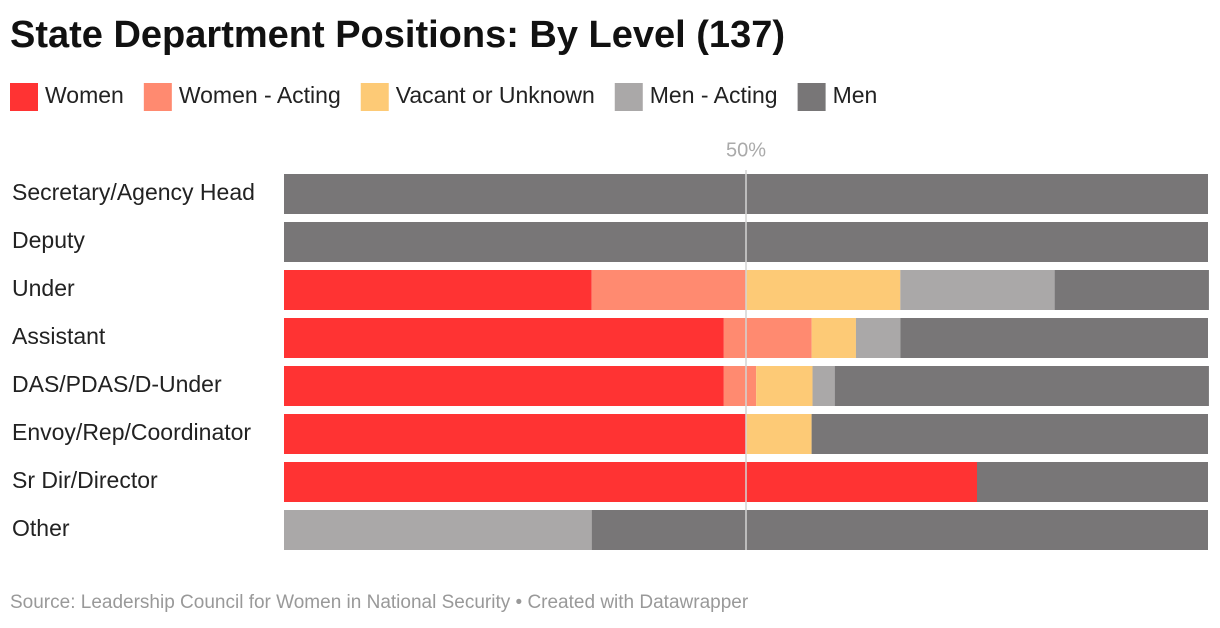 This screenshot has width=1220, height=628. Describe the element at coordinates (85, 480) in the screenshot. I see `y-tick-label: Sr Dir/Director` at that location.